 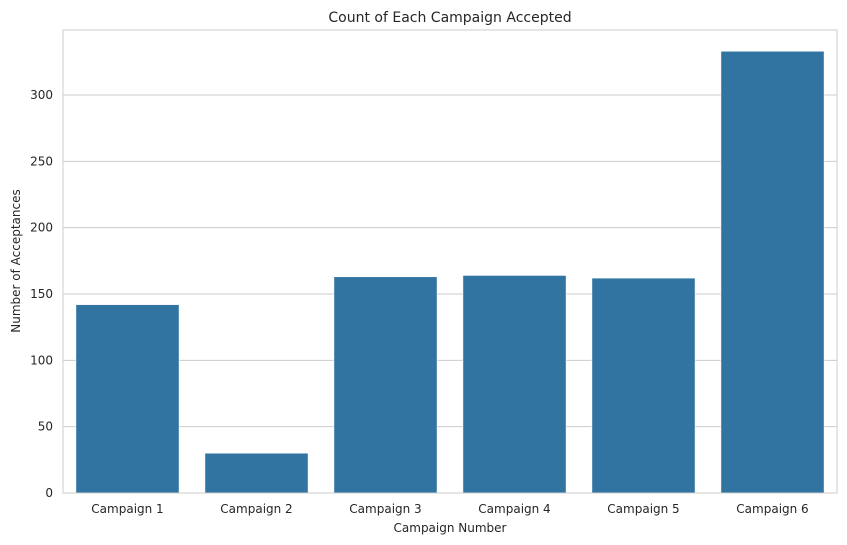 I want to click on x-axis-label: Campaign Number, so click(x=450, y=528).